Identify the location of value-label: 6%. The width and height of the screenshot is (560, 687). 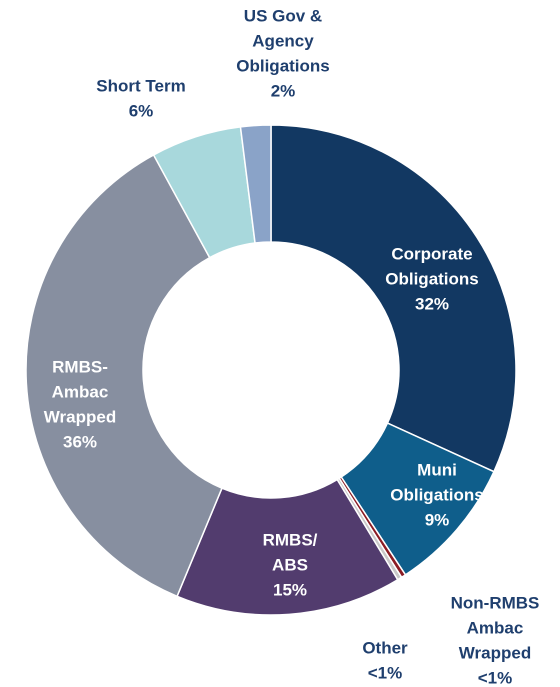
(141, 110).